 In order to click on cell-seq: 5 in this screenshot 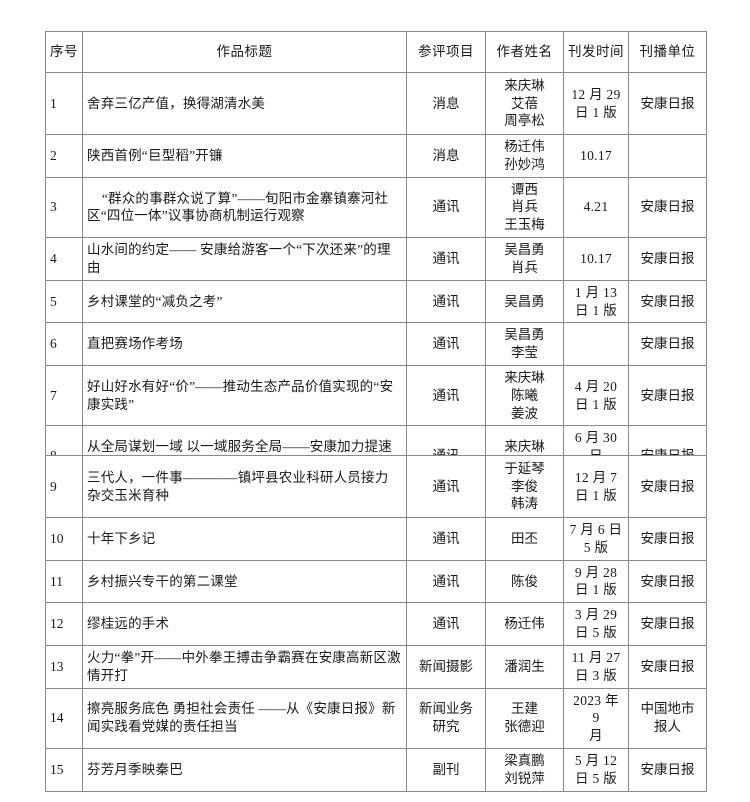, I will do `click(64, 301)`.